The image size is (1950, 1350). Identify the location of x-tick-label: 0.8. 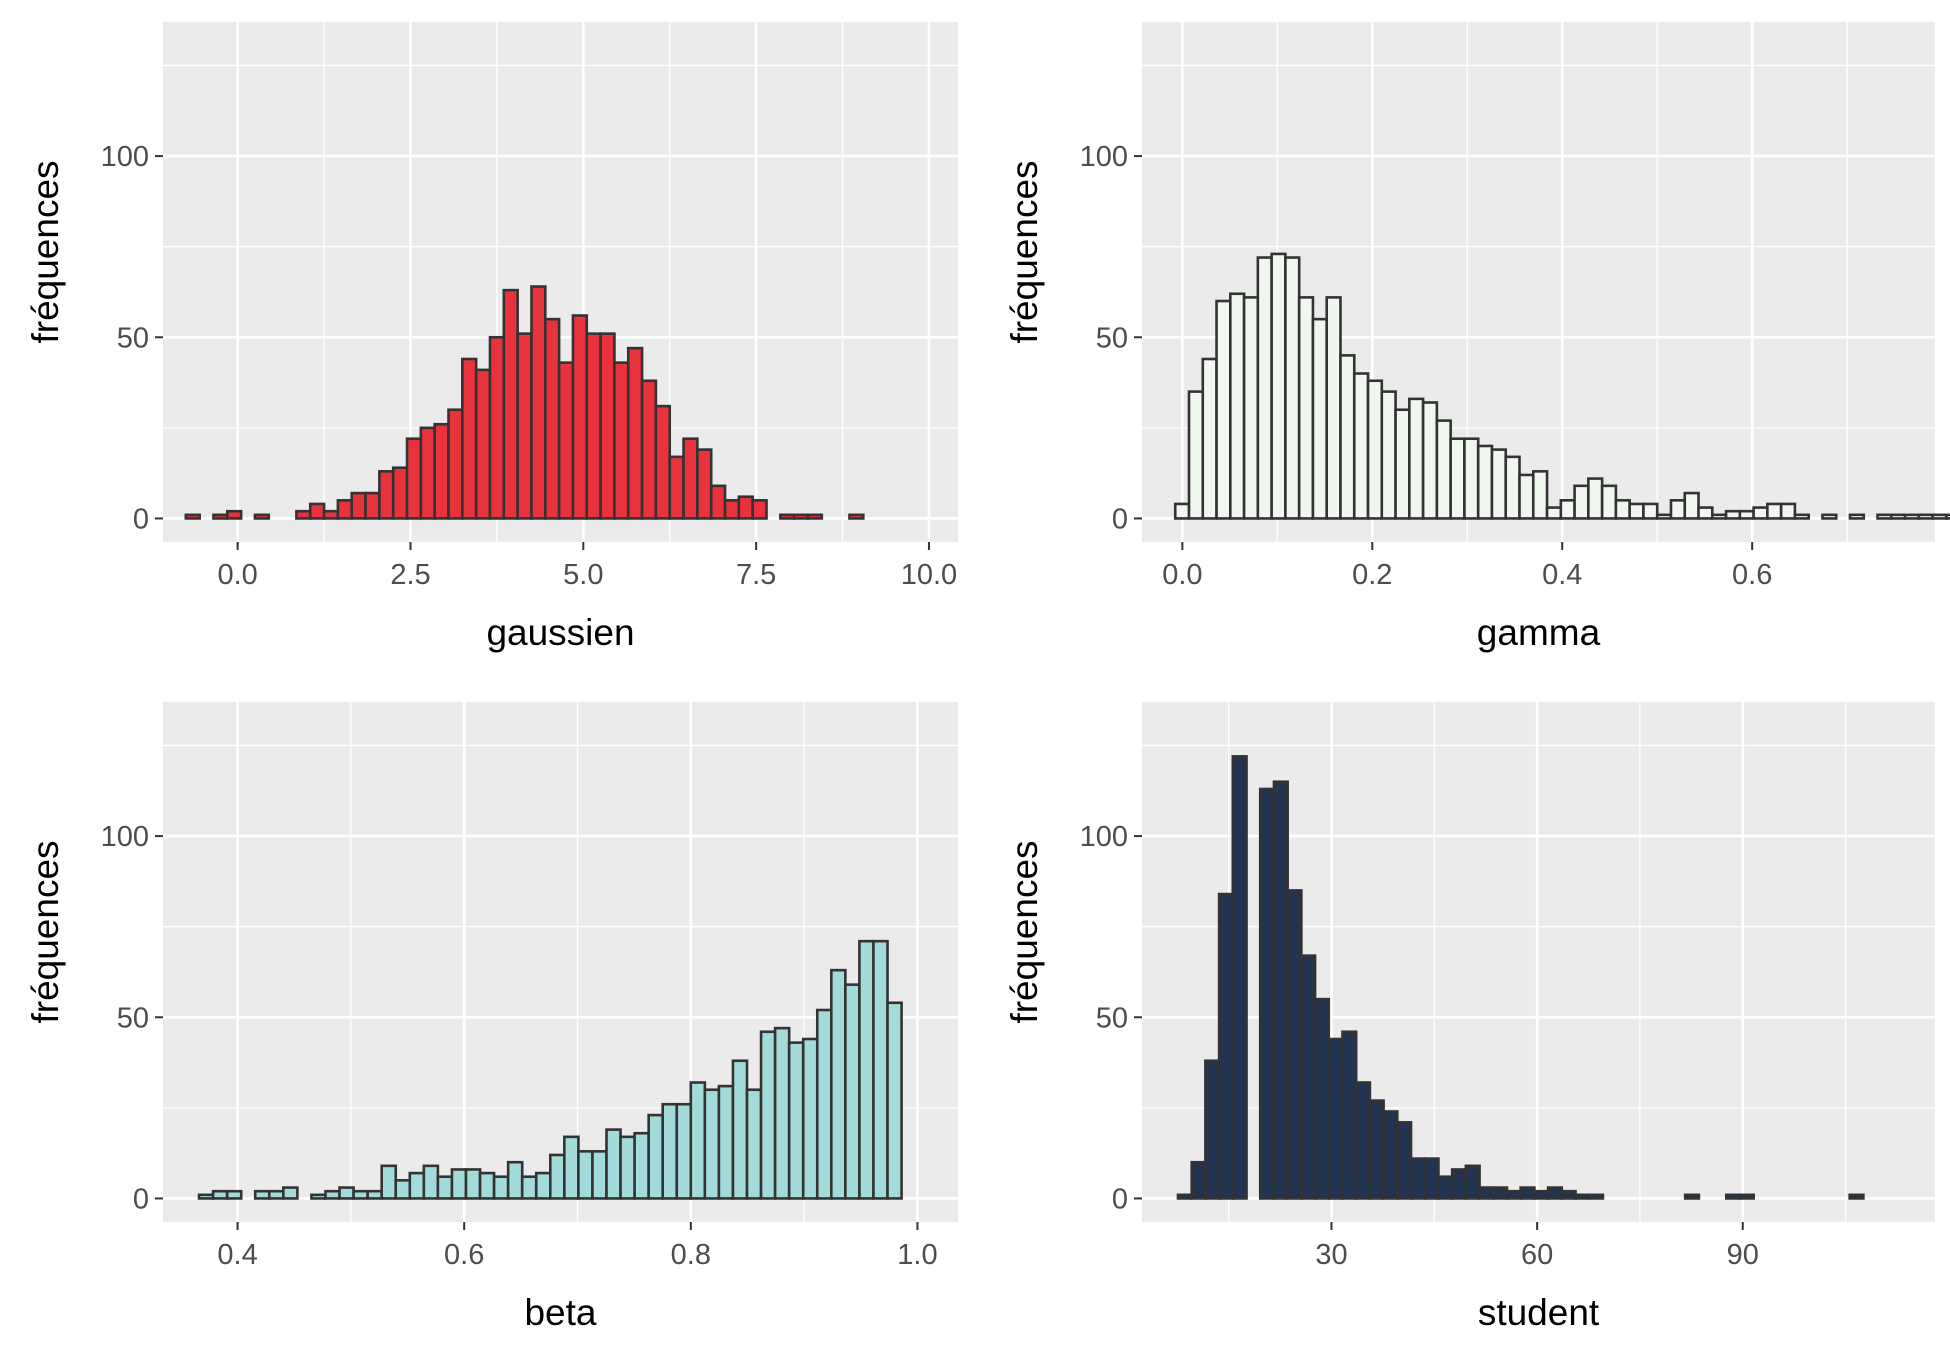
(691, 1255).